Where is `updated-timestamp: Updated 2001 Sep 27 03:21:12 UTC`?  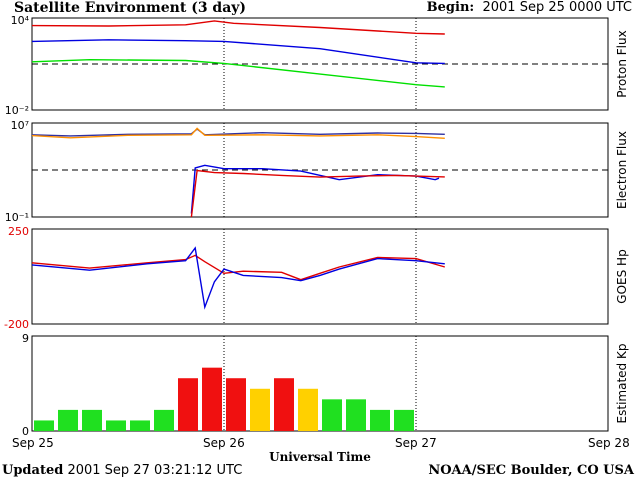
updated-timestamp: Updated 2001 Sep 27 03:21:12 UTC is located at coordinates (122, 470).